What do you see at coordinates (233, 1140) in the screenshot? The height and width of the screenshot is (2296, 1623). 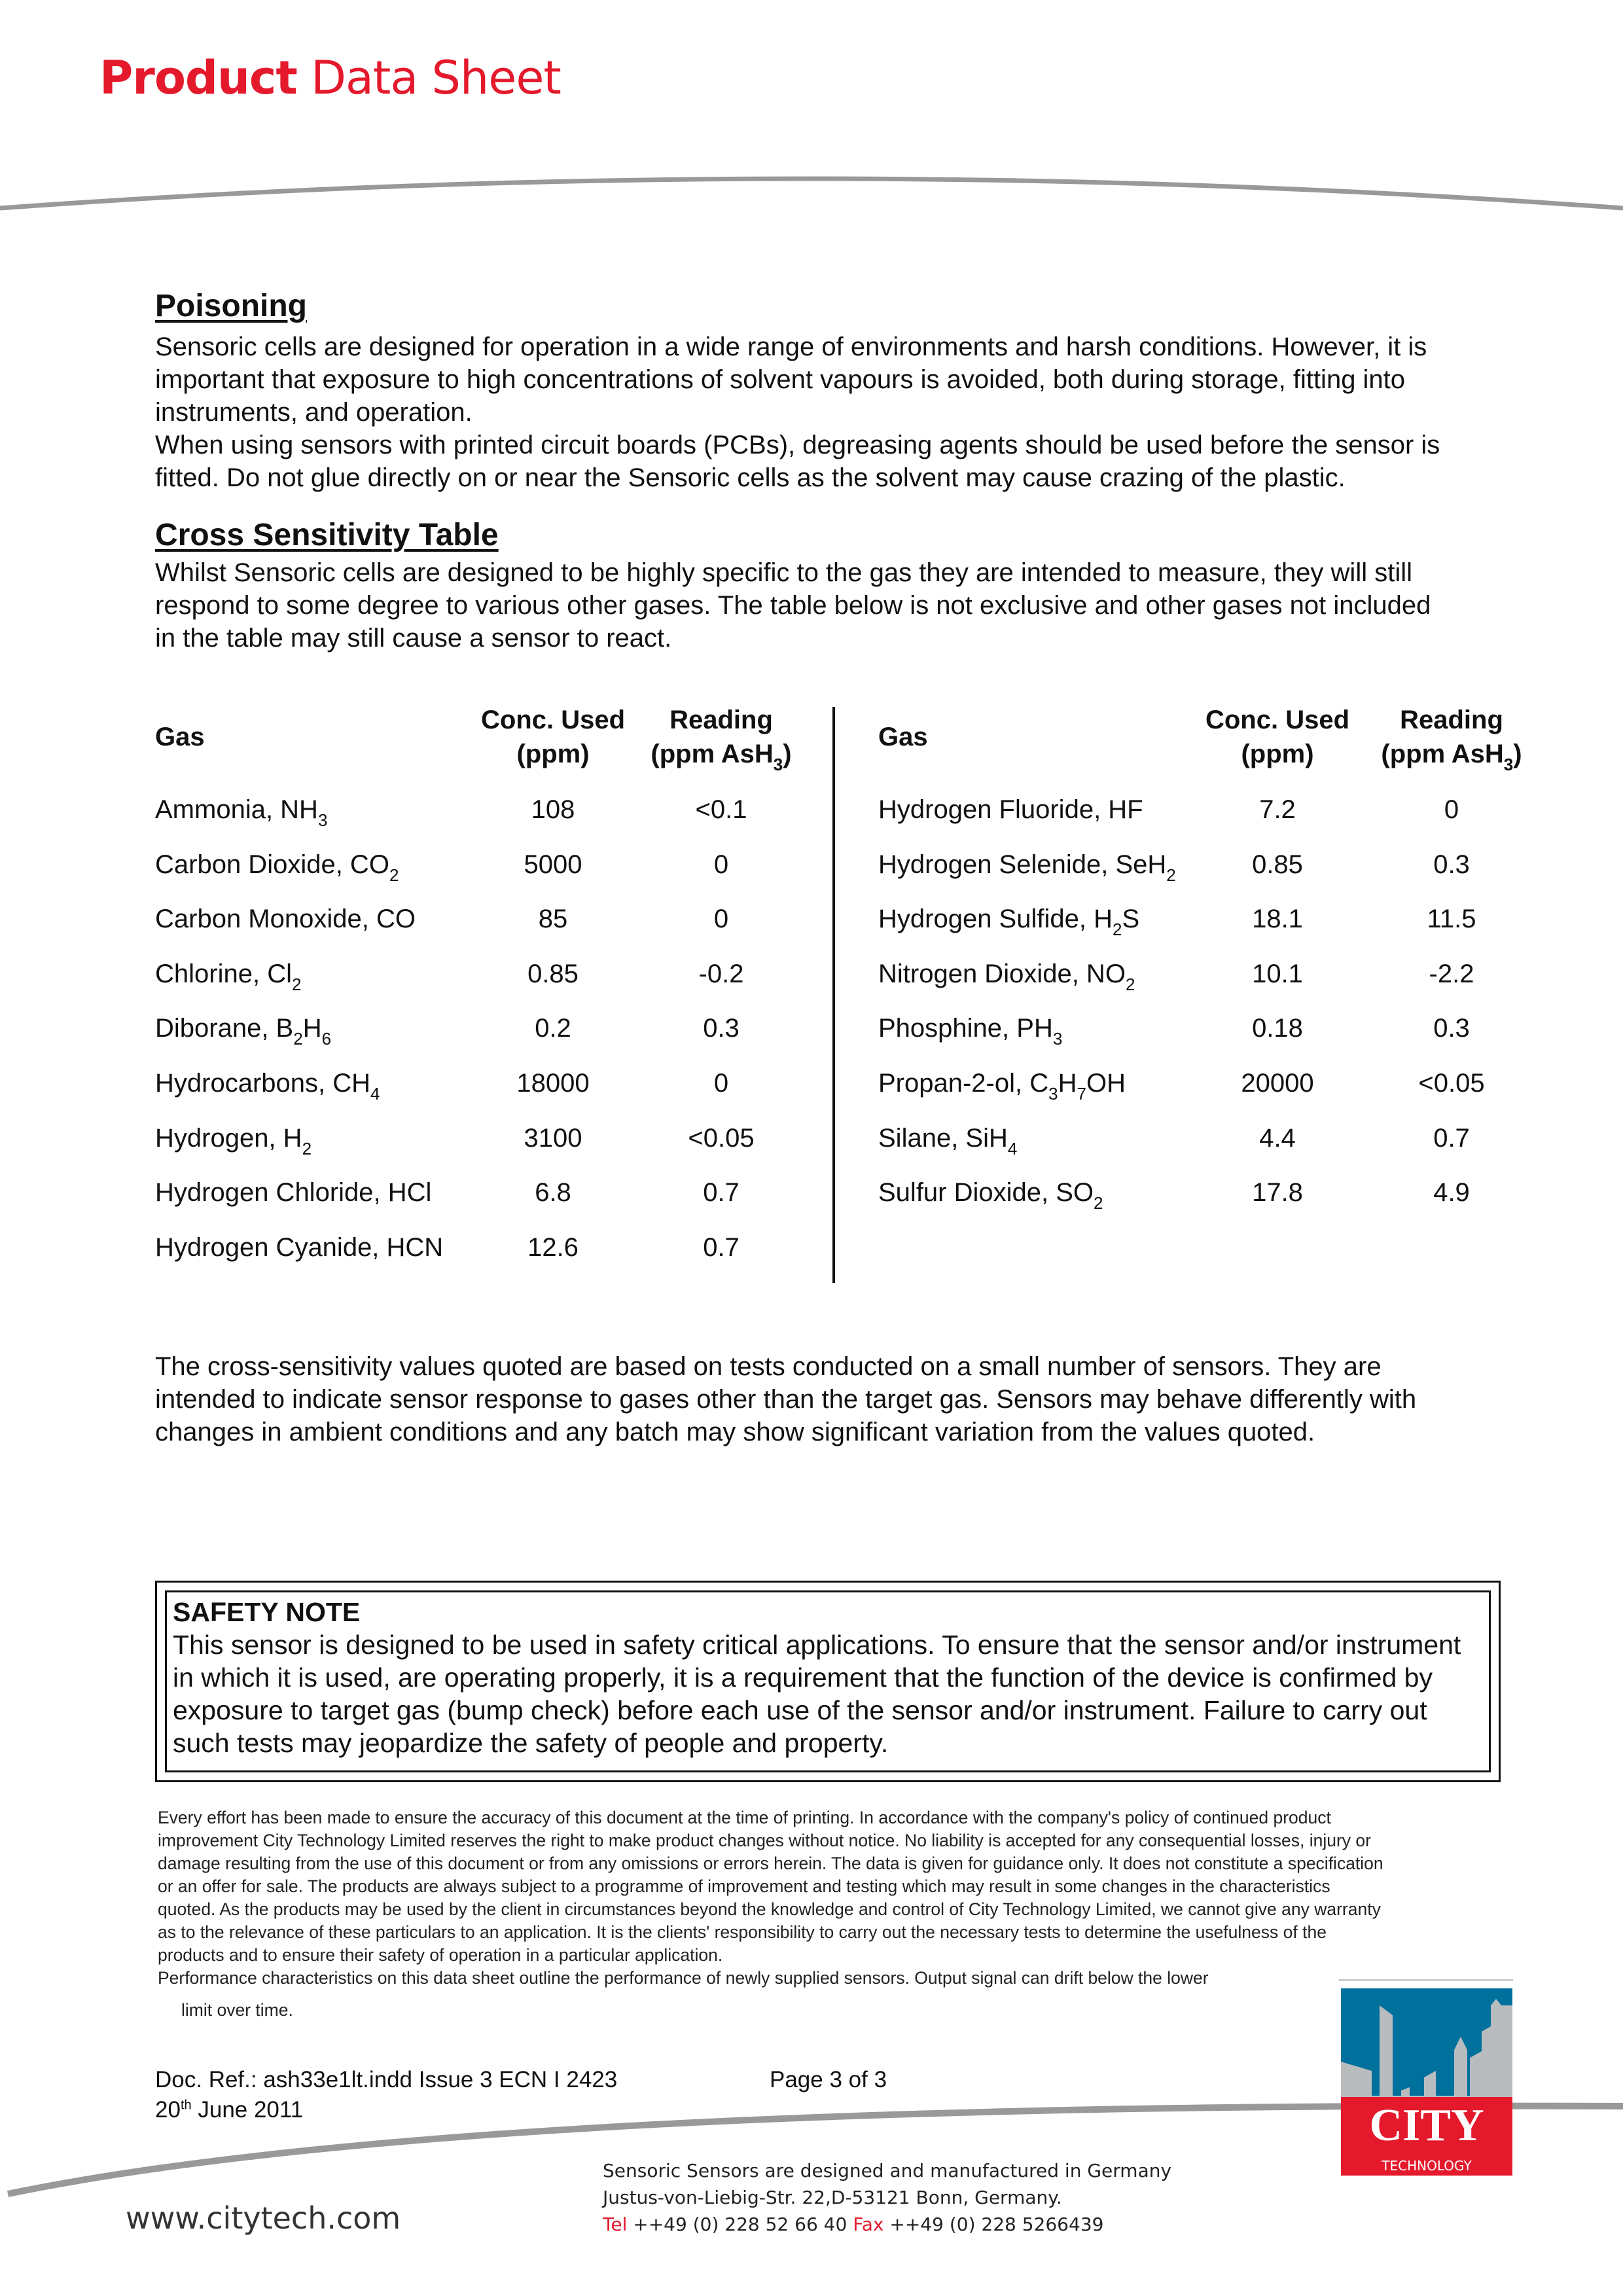 I see `gas-name: Hydrogen, H2` at bounding box center [233, 1140].